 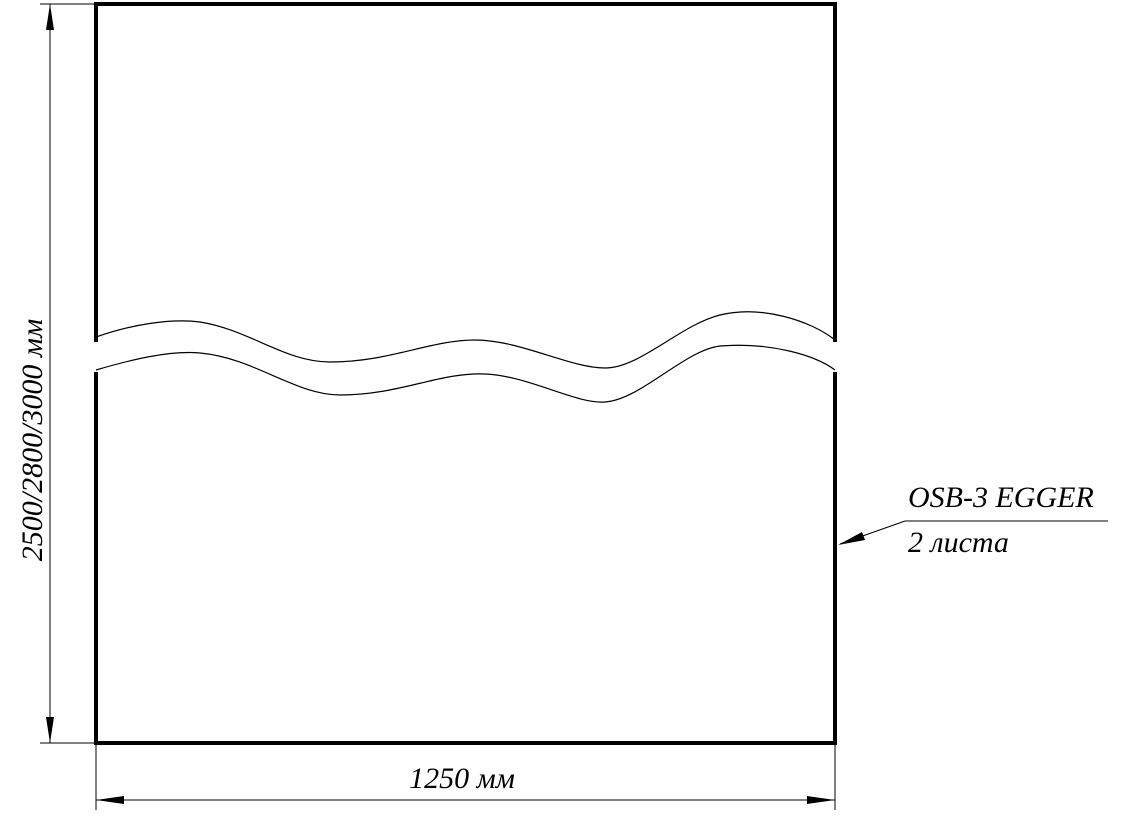 I want to click on callout-material: OSB-3 EGGER, so click(x=1001, y=497).